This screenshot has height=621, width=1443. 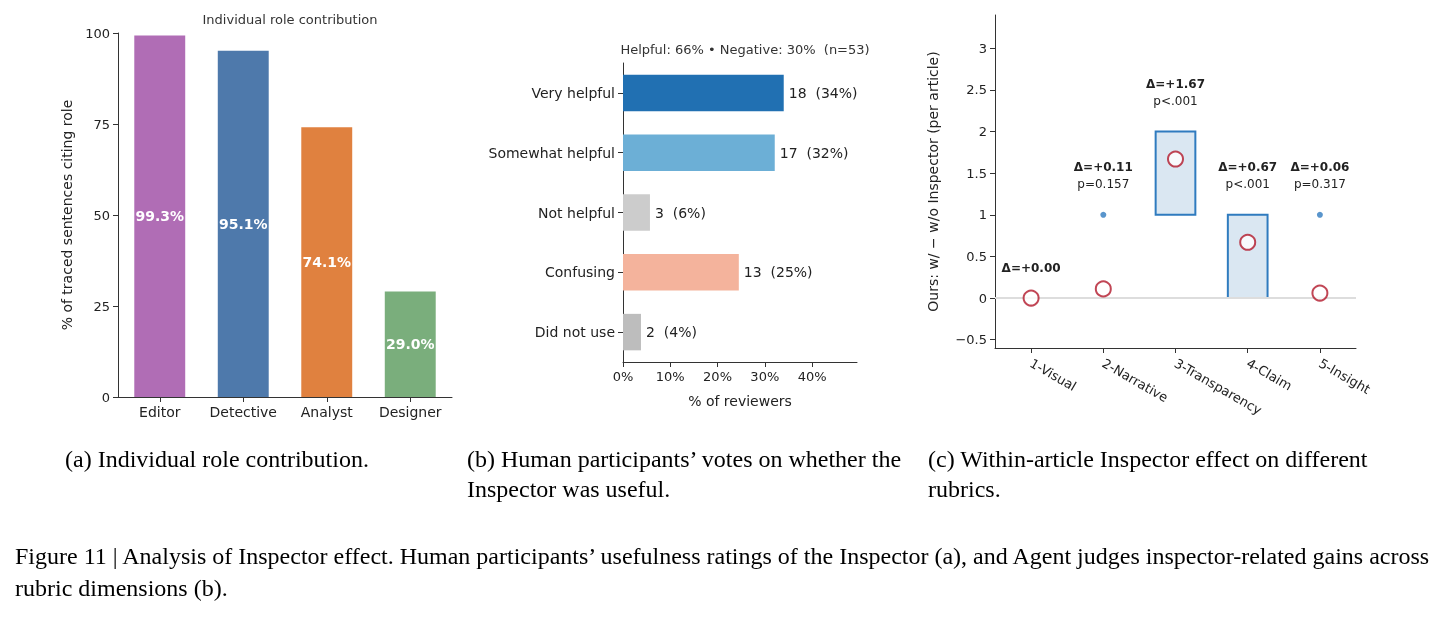 What do you see at coordinates (160, 412) in the screenshot?
I see `x-tick-label: Editor` at bounding box center [160, 412].